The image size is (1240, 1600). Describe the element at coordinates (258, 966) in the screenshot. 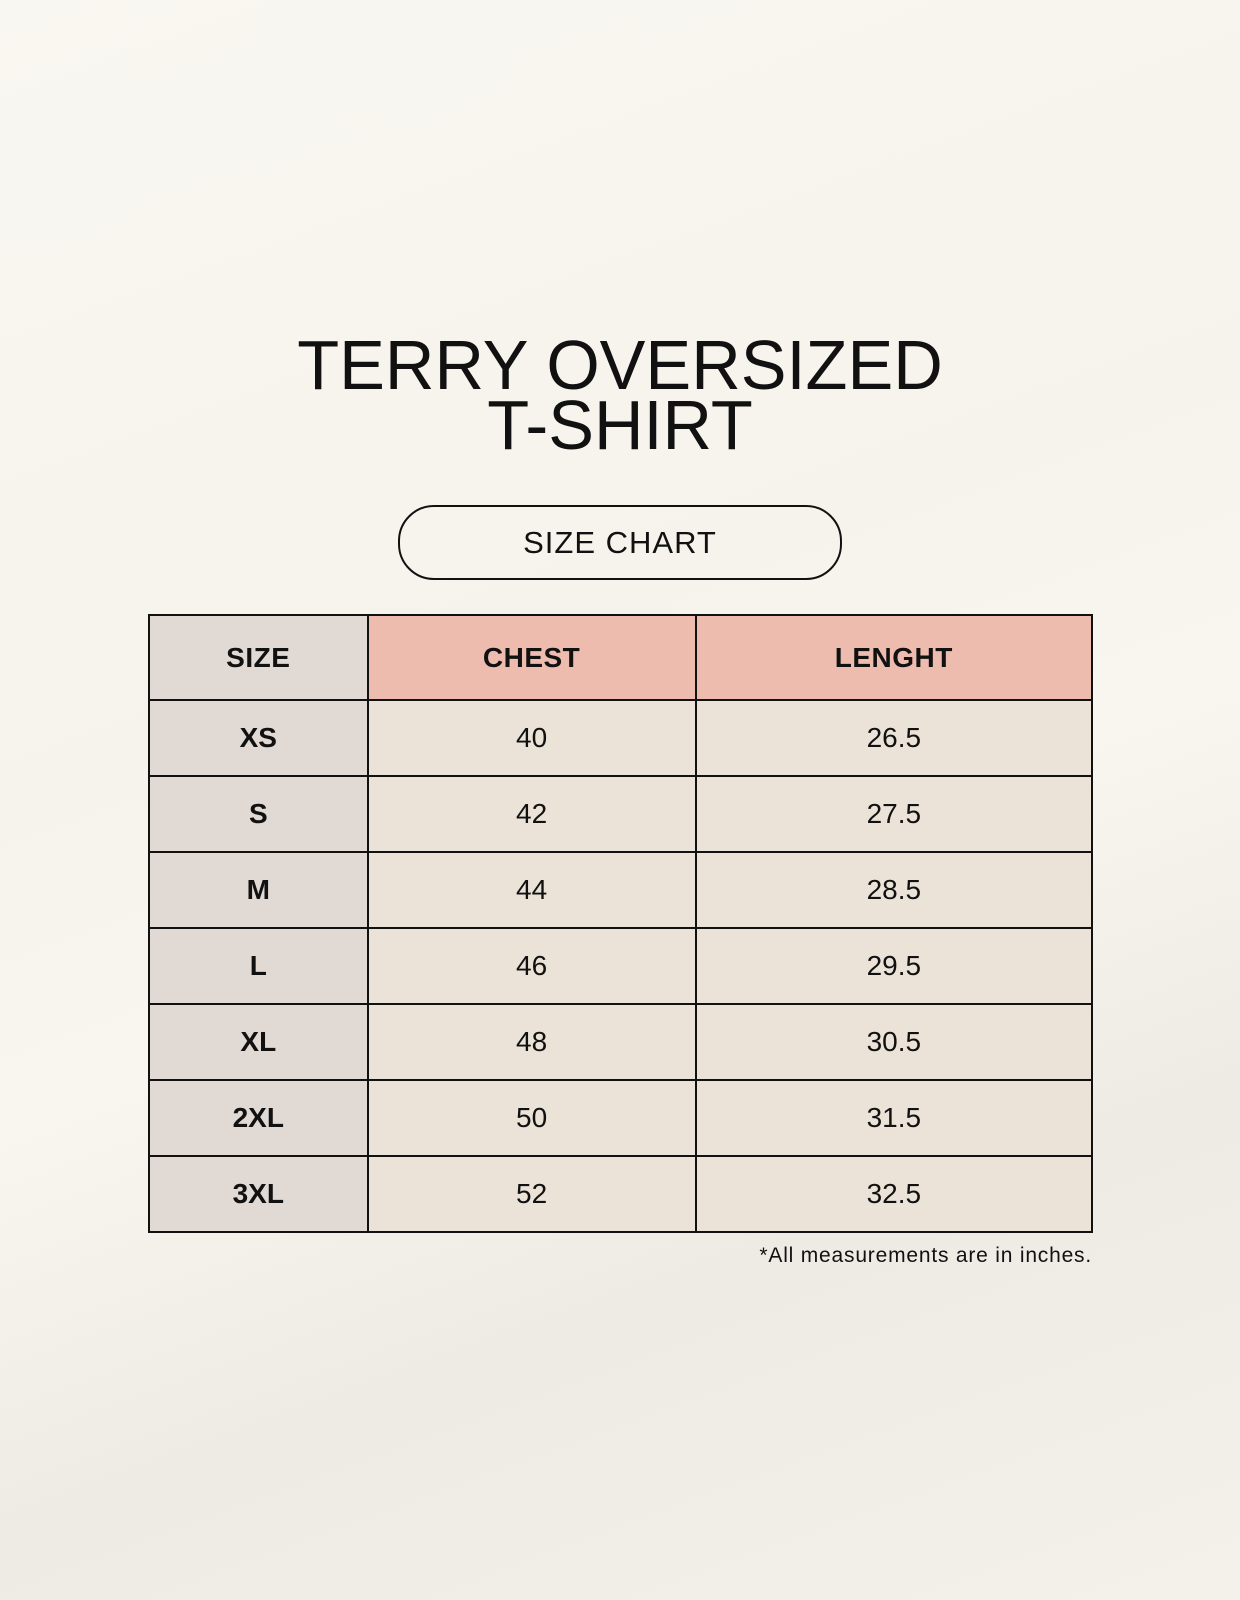

I see `size-cell: L` at that location.